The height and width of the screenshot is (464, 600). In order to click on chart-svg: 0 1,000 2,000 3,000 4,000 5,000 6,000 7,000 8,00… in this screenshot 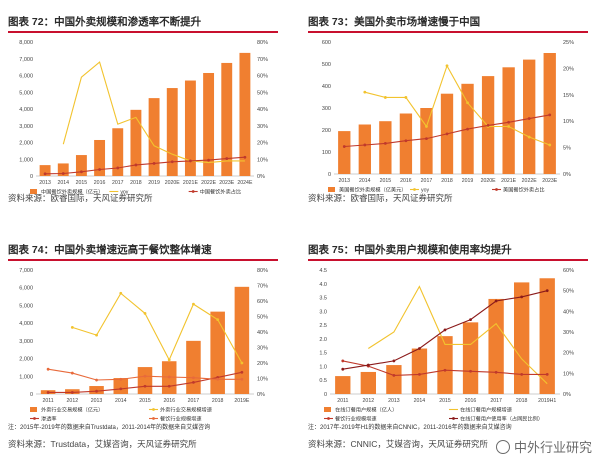, I will do `click(143, 118)`.